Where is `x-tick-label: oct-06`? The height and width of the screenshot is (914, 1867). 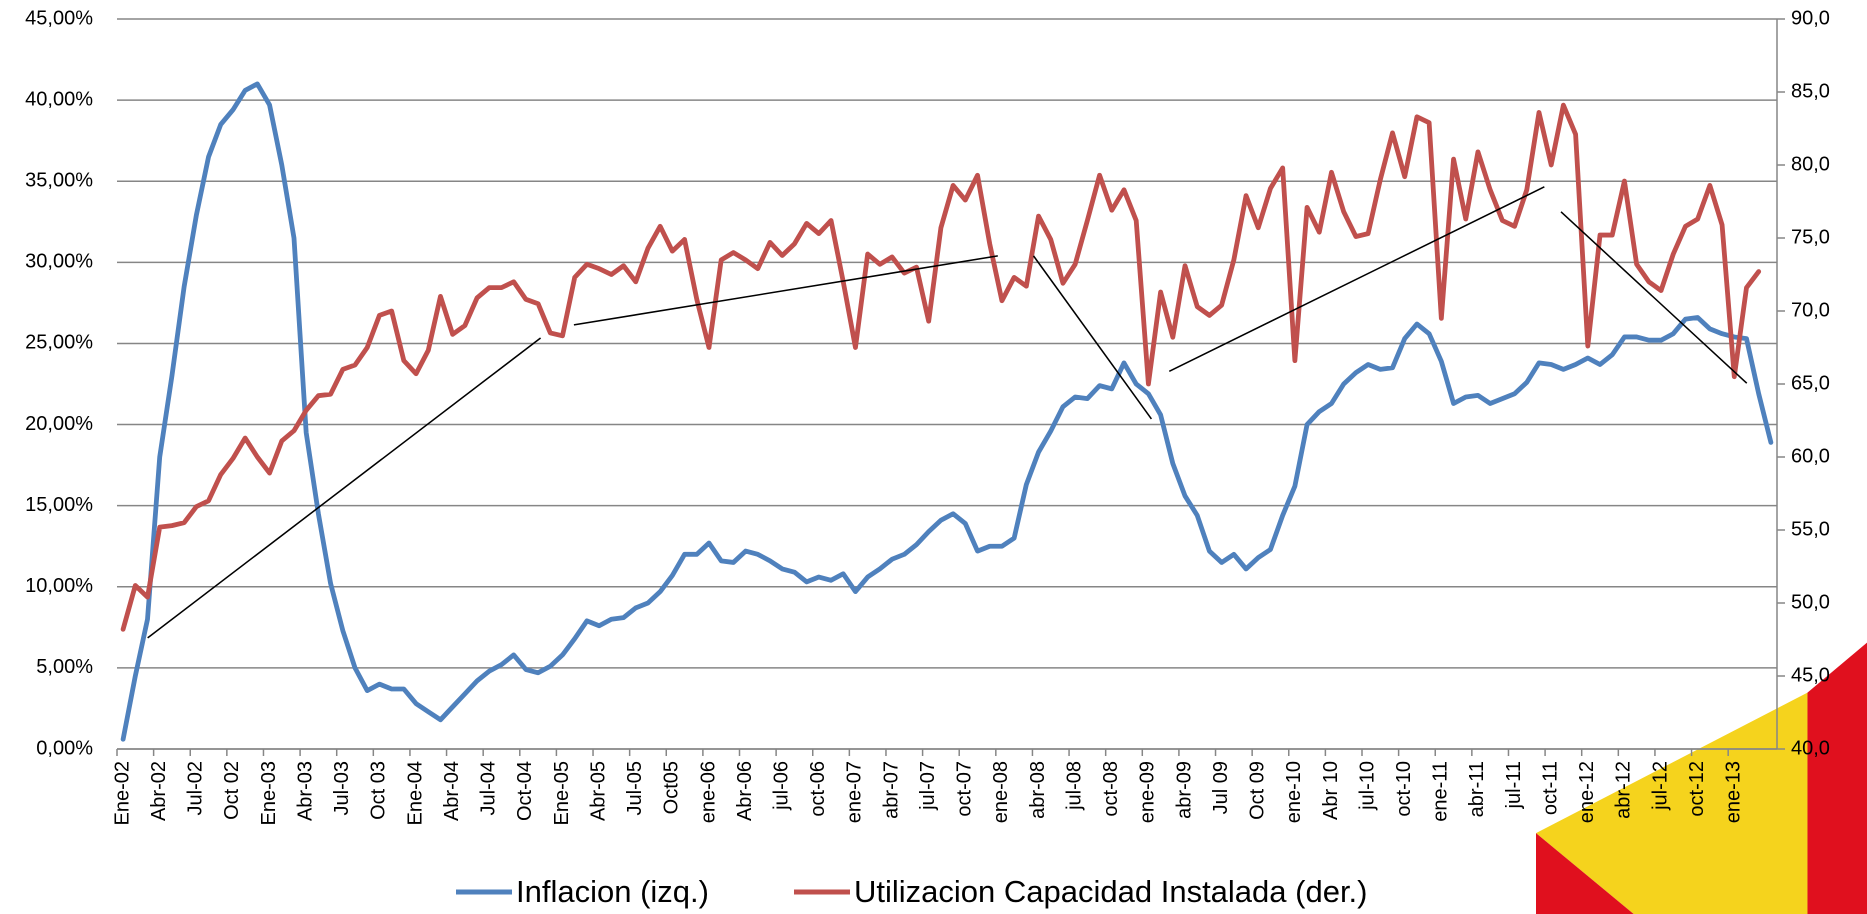 x-tick-label: oct-06 is located at coordinates (818, 789).